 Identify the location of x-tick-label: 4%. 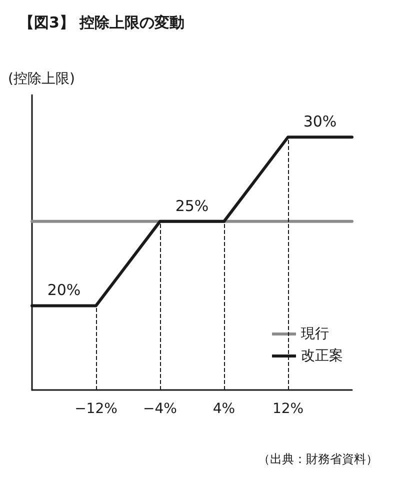
(224, 409).